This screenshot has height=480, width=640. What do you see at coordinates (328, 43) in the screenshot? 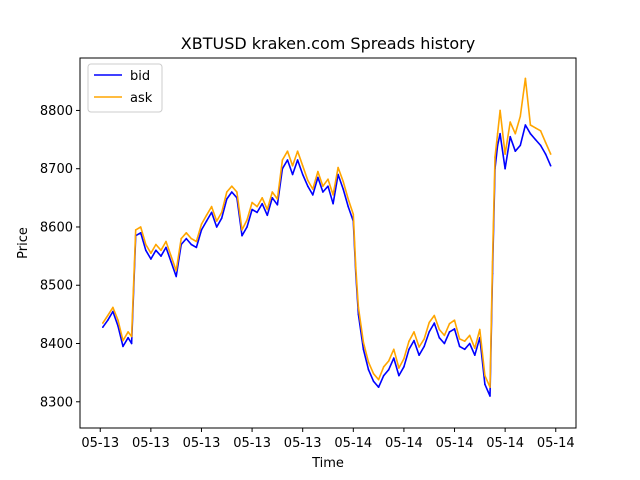
I see `chart-title: XBTUSD kraken.com Spreads history` at bounding box center [328, 43].